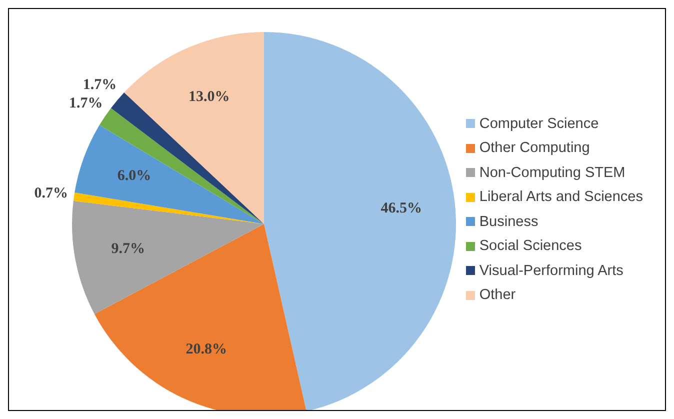  What do you see at coordinates (534, 148) in the screenshot?
I see `legend-label: Other Computing` at bounding box center [534, 148].